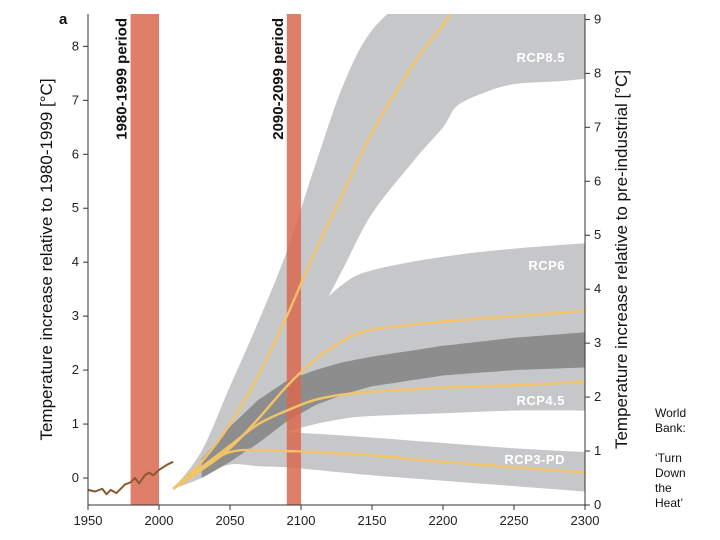 The image size is (720, 540). What do you see at coordinates (546, 265) in the screenshot?
I see `scenario-label-rcp6: RCP6` at bounding box center [546, 265].